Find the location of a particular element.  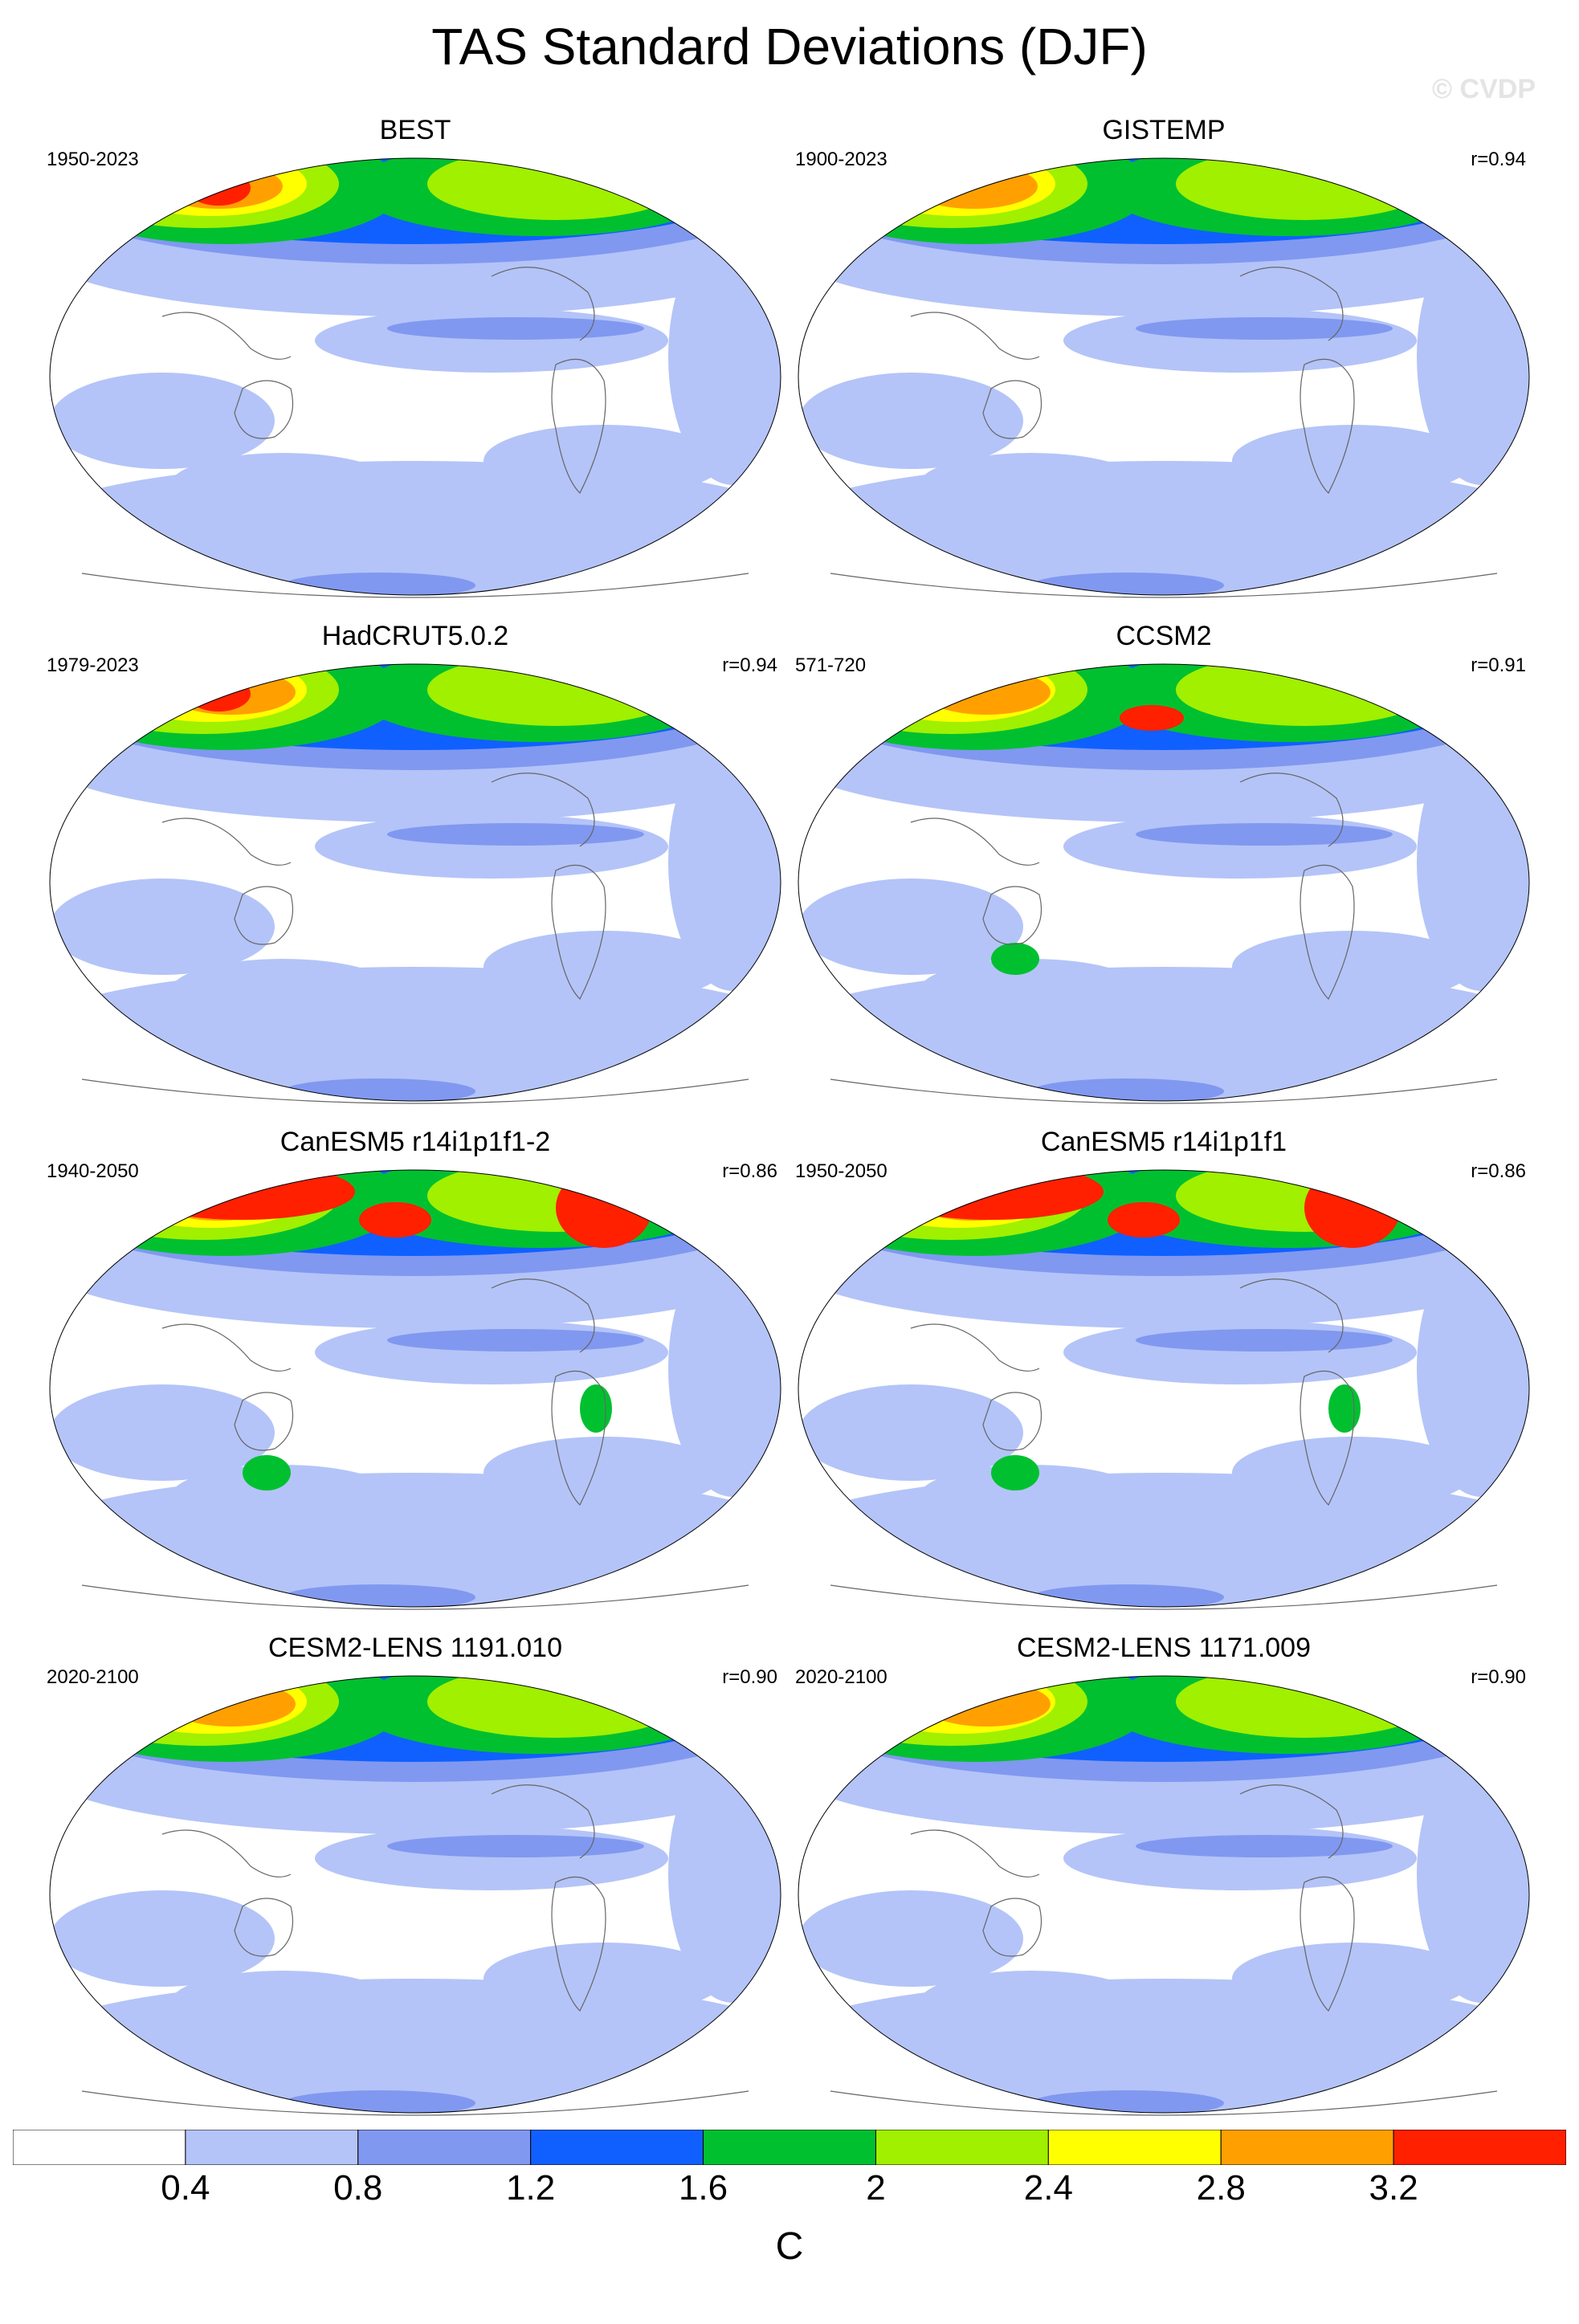

colorbar-tick-label: 2.8 is located at coordinates (1221, 2188).